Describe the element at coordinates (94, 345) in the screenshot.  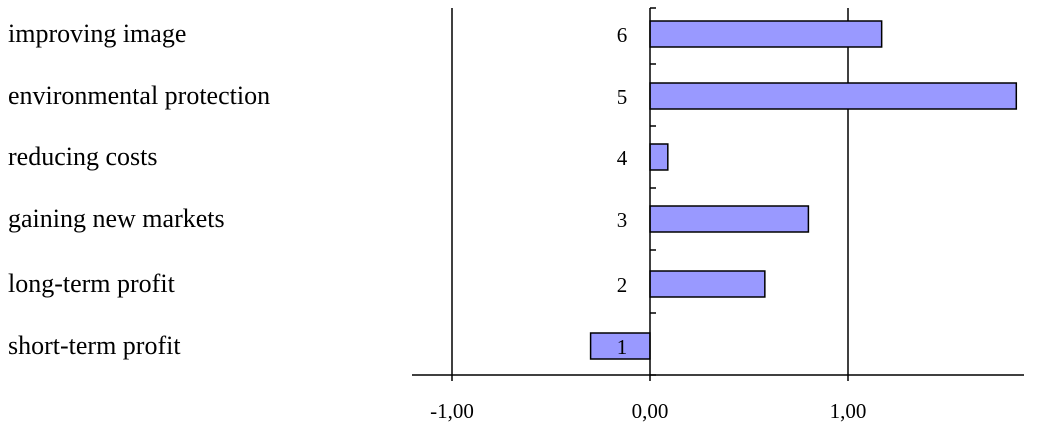
I see `category-label: short-term profit` at that location.